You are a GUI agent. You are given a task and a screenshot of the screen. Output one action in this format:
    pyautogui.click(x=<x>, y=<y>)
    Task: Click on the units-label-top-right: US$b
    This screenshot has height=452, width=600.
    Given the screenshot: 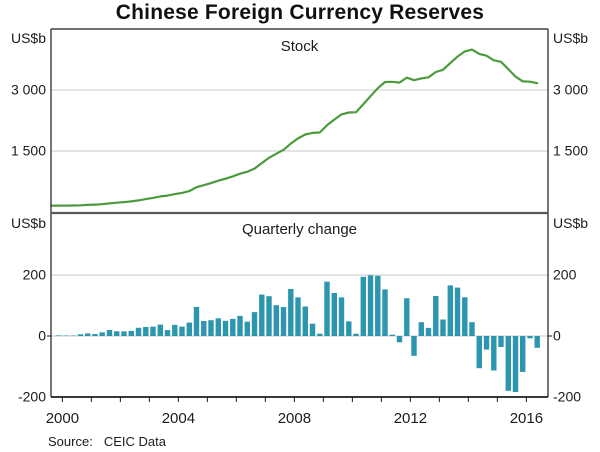 What is the action you would take?
    pyautogui.click(x=570, y=38)
    